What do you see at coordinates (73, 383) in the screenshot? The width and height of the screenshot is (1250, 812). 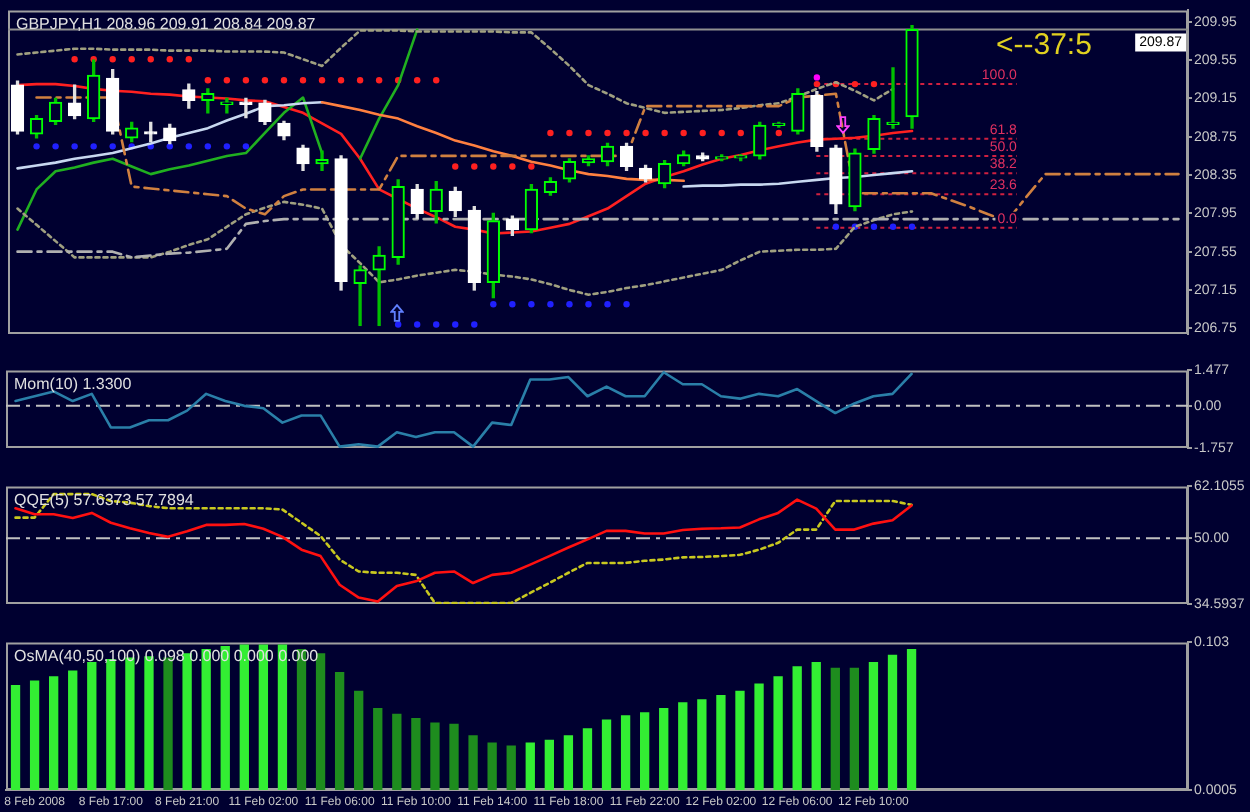 I see `chart-title: Mom(10) 1.3300` at bounding box center [73, 383].